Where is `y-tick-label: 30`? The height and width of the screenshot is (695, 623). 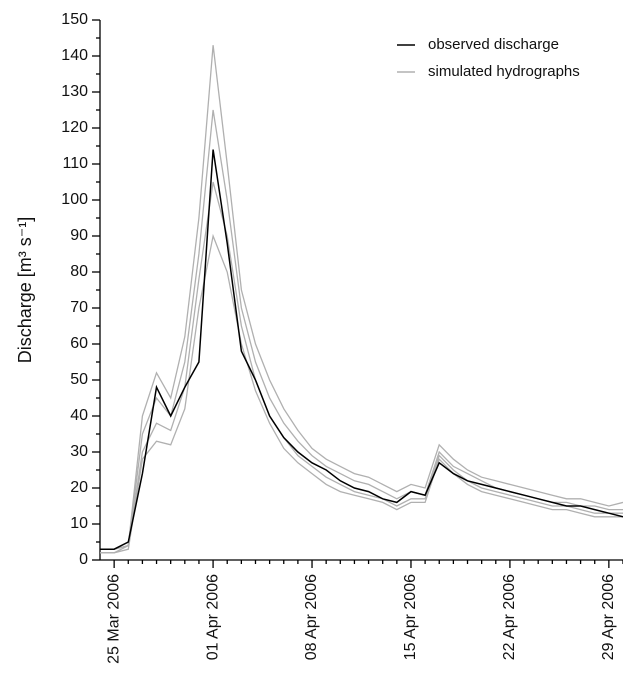 y-tick-label: 30 is located at coordinates (79, 451).